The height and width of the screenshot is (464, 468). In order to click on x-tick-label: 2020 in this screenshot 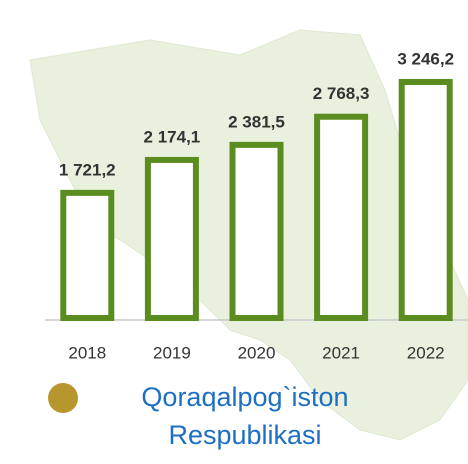, I will do `click(257, 352)`.